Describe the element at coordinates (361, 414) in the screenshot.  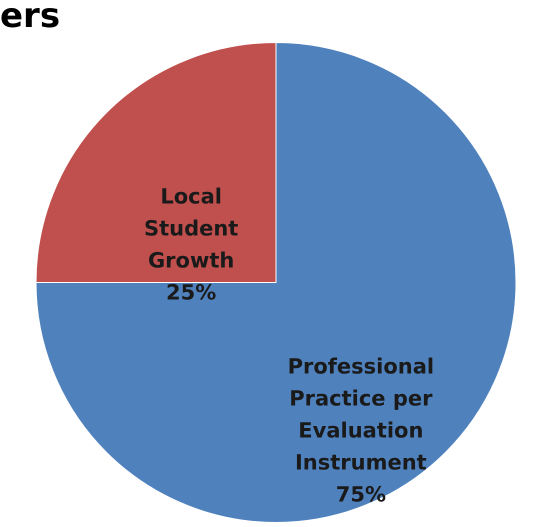
I see `slice-label: Professional Practice per Evaluation Instrument` at that location.